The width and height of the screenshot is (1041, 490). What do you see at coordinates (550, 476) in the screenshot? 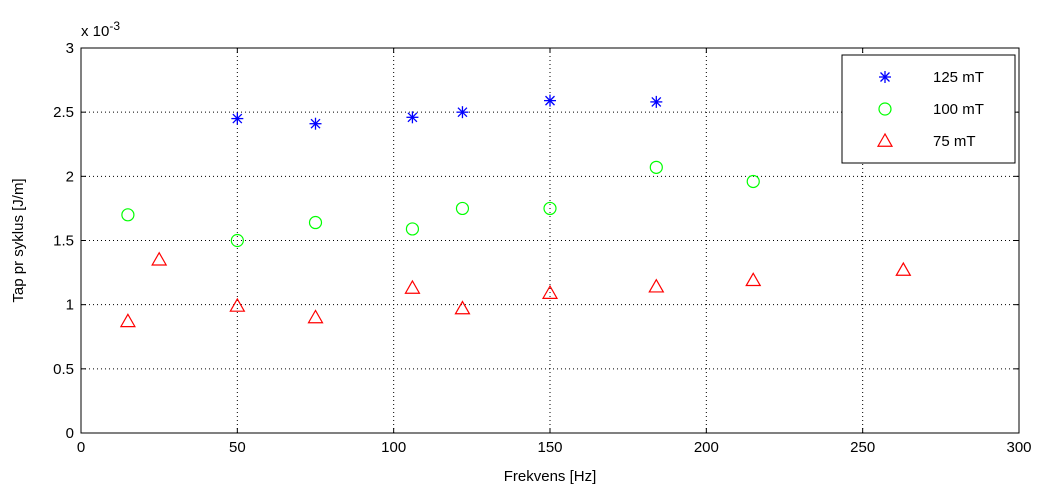
I see `x-axis-label: Frekvens [Hz]` at bounding box center [550, 476].